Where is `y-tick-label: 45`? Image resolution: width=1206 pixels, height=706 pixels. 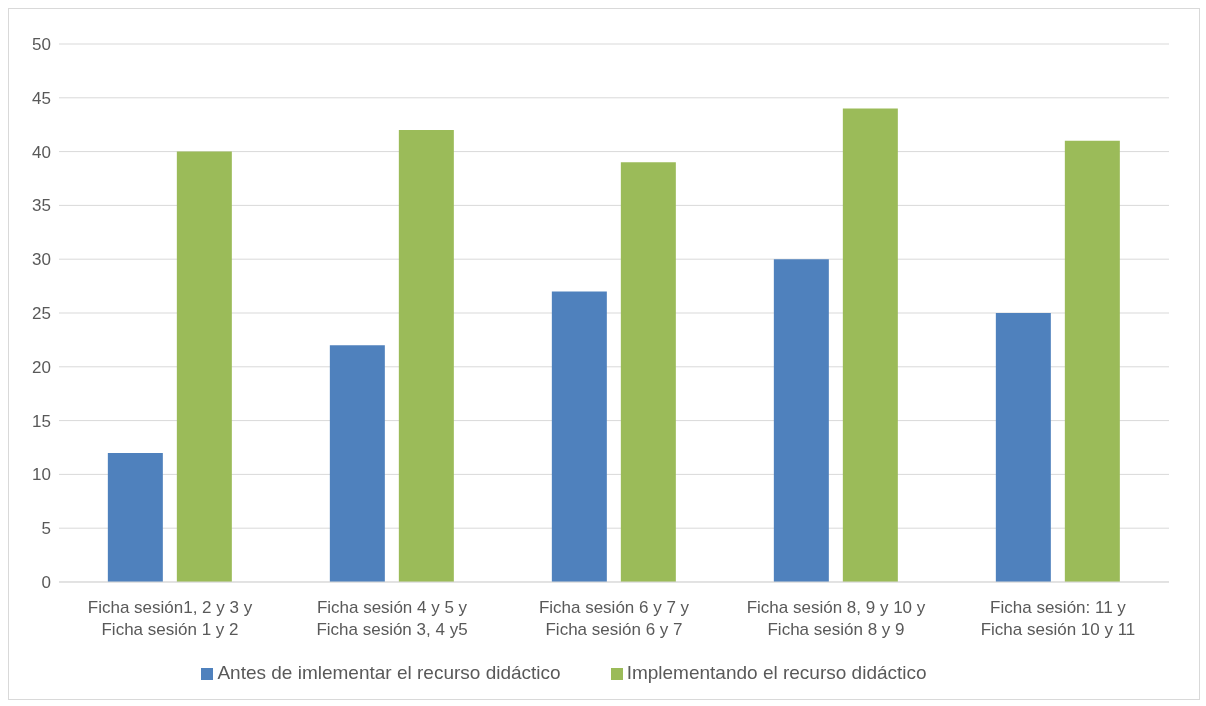
y-tick-label: 45 is located at coordinates (41, 98).